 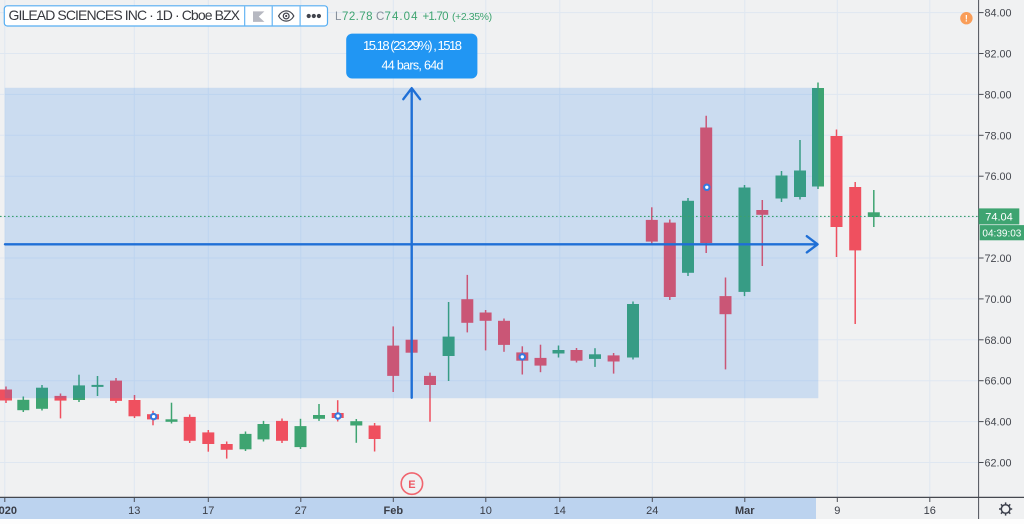 I want to click on svg-text:GILEAD SCIENCES INC · 1D · Cbo: GILEAD SCIENCES INC · 1D · Cboe BZX, so click(x=125, y=15).